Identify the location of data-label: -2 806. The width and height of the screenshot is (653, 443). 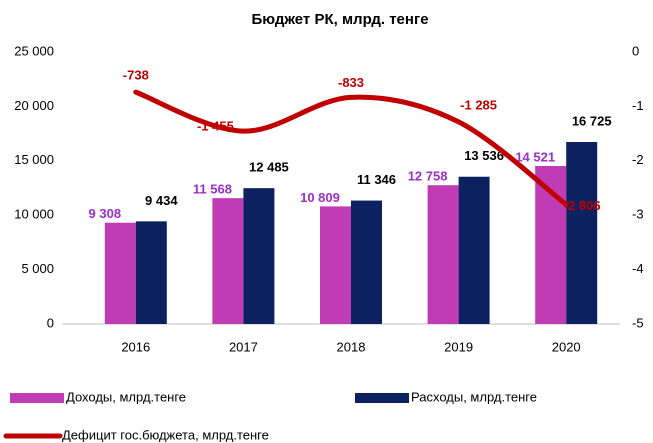
(582, 205).